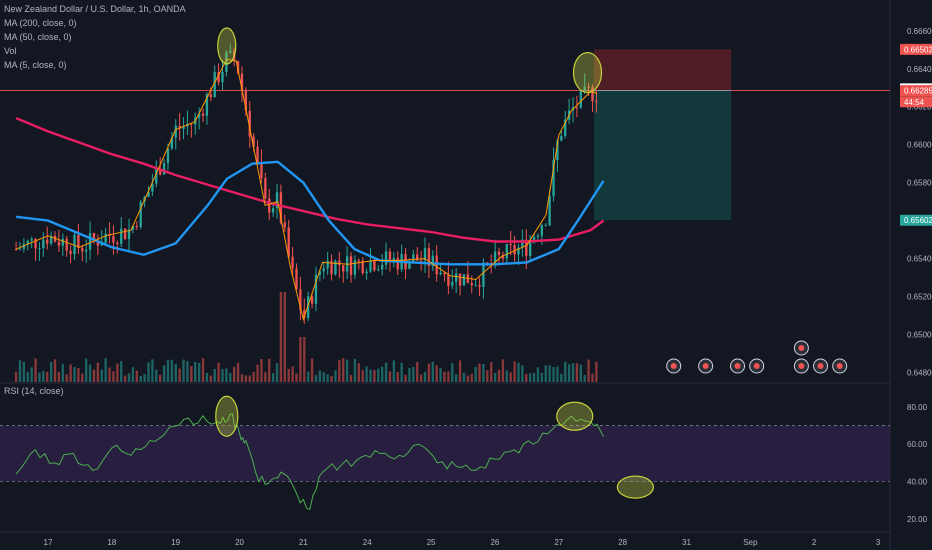  What do you see at coordinates (310, 179) in the screenshot?
I see `ma200-line` at bounding box center [310, 179].